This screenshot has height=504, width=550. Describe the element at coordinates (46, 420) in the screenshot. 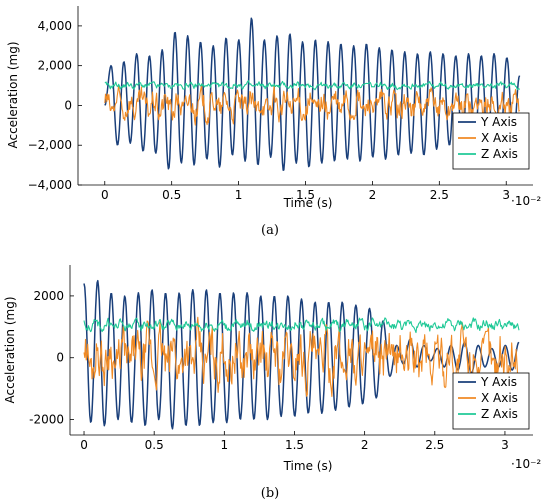

I see `y-tick-label: -2000` at that location.